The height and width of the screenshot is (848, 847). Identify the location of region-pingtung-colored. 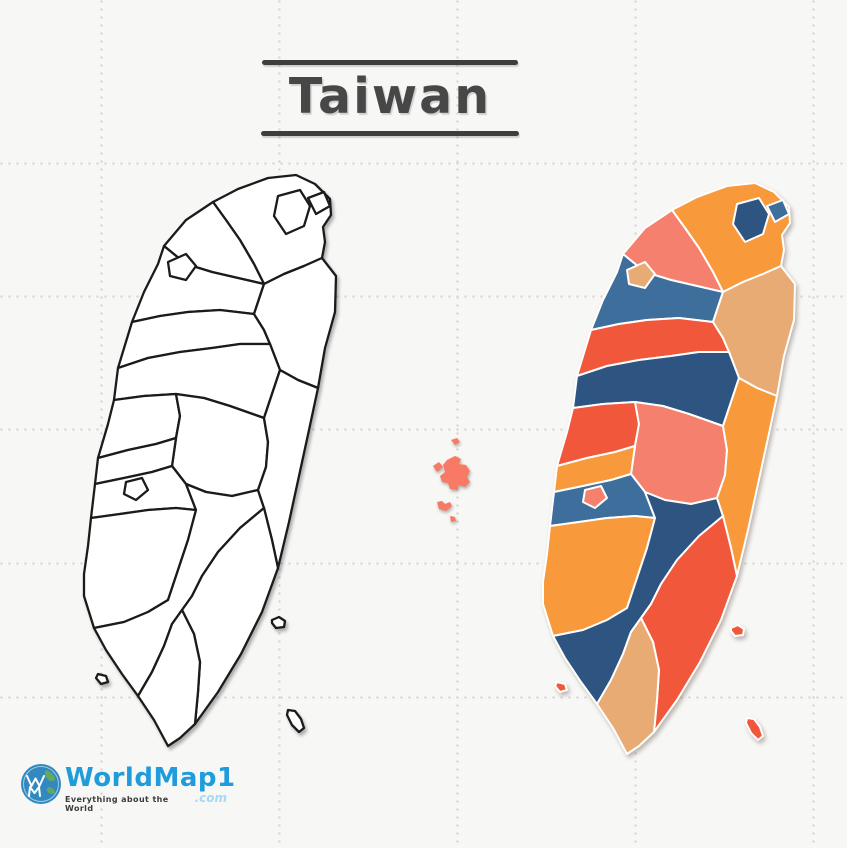
(628, 686).